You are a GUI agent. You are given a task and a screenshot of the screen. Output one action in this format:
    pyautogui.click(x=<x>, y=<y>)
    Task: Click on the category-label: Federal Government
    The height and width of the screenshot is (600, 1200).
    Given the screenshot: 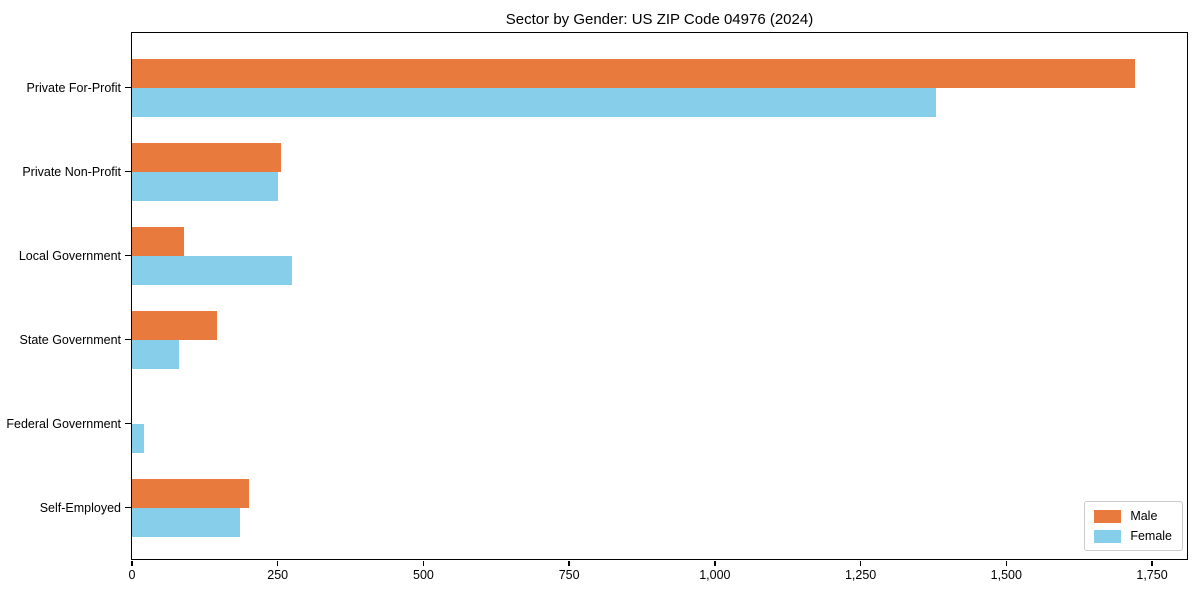 What is the action you would take?
    pyautogui.click(x=63, y=424)
    